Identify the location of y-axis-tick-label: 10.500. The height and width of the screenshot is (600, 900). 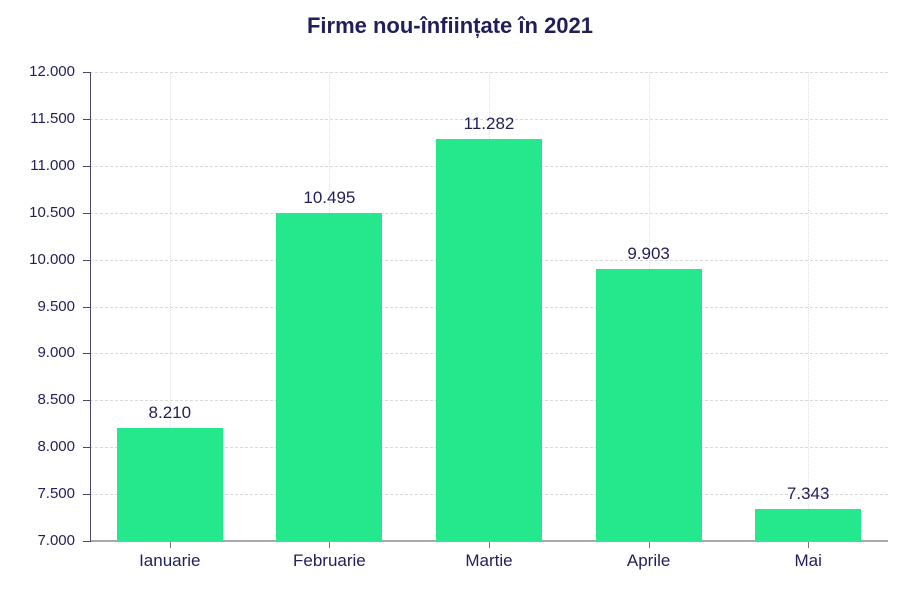
(52, 212).